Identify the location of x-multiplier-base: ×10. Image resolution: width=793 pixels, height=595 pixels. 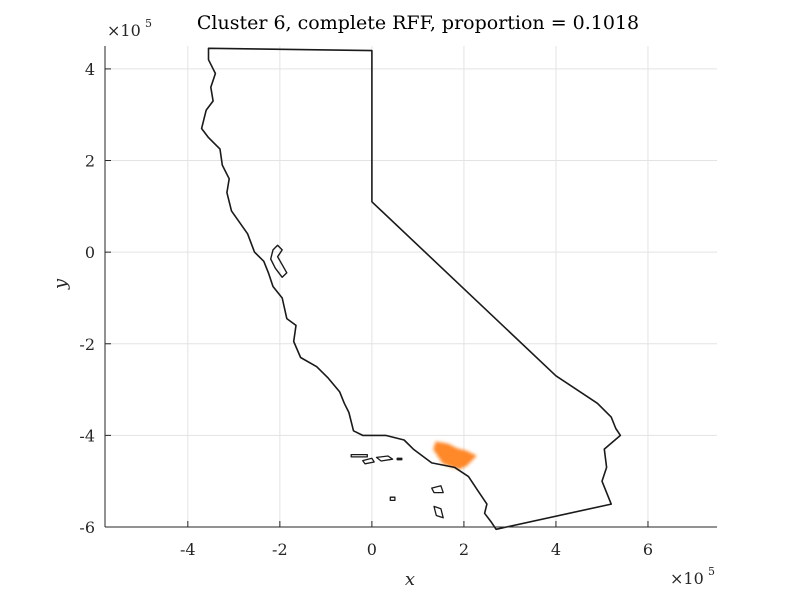
(687, 578).